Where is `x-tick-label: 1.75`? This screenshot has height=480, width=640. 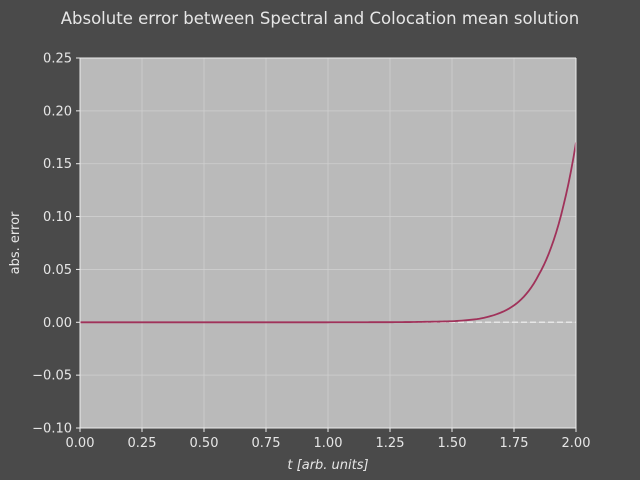 x-tick-label: 1.75 is located at coordinates (514, 443).